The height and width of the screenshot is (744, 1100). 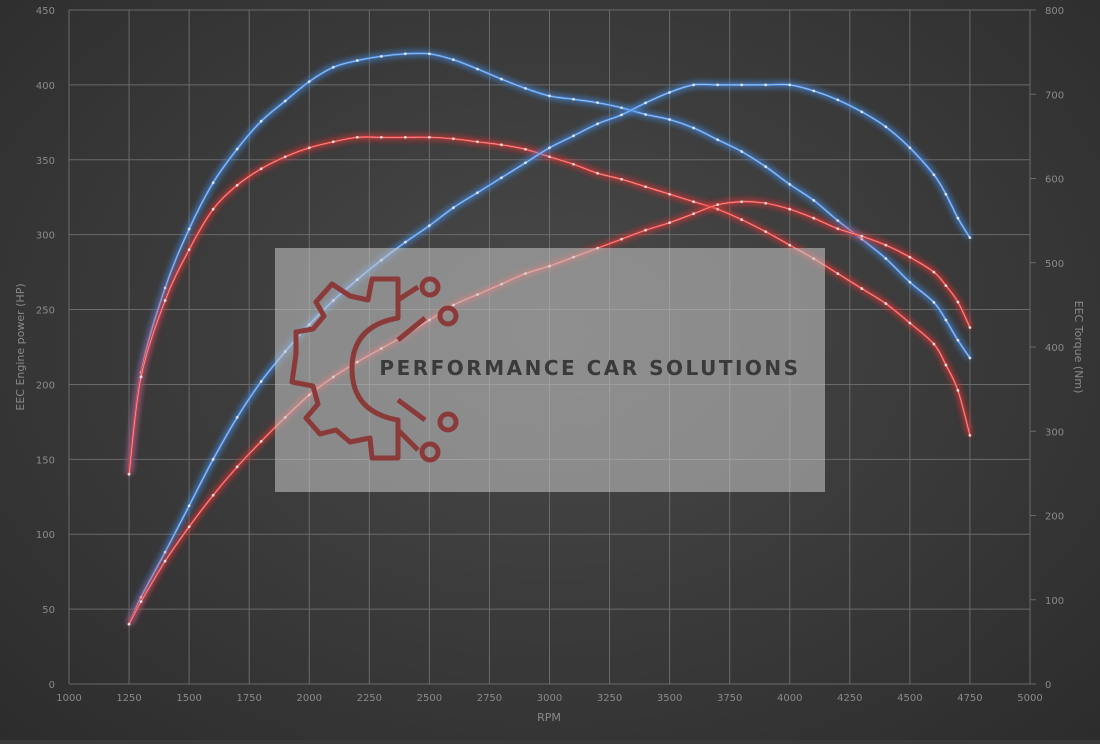 What do you see at coordinates (374, 369) in the screenshot?
I see `gear-logo-icon` at bounding box center [374, 369].